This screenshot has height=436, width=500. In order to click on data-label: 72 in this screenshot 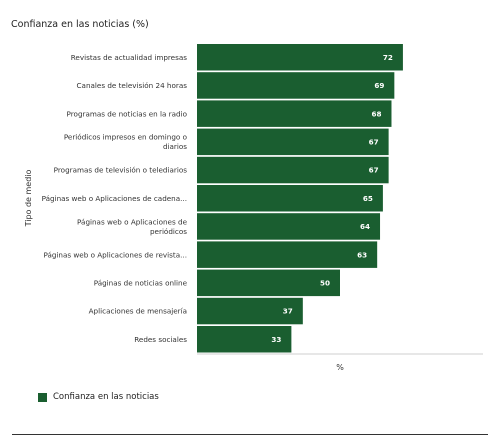, I will do `click(388, 57)`.